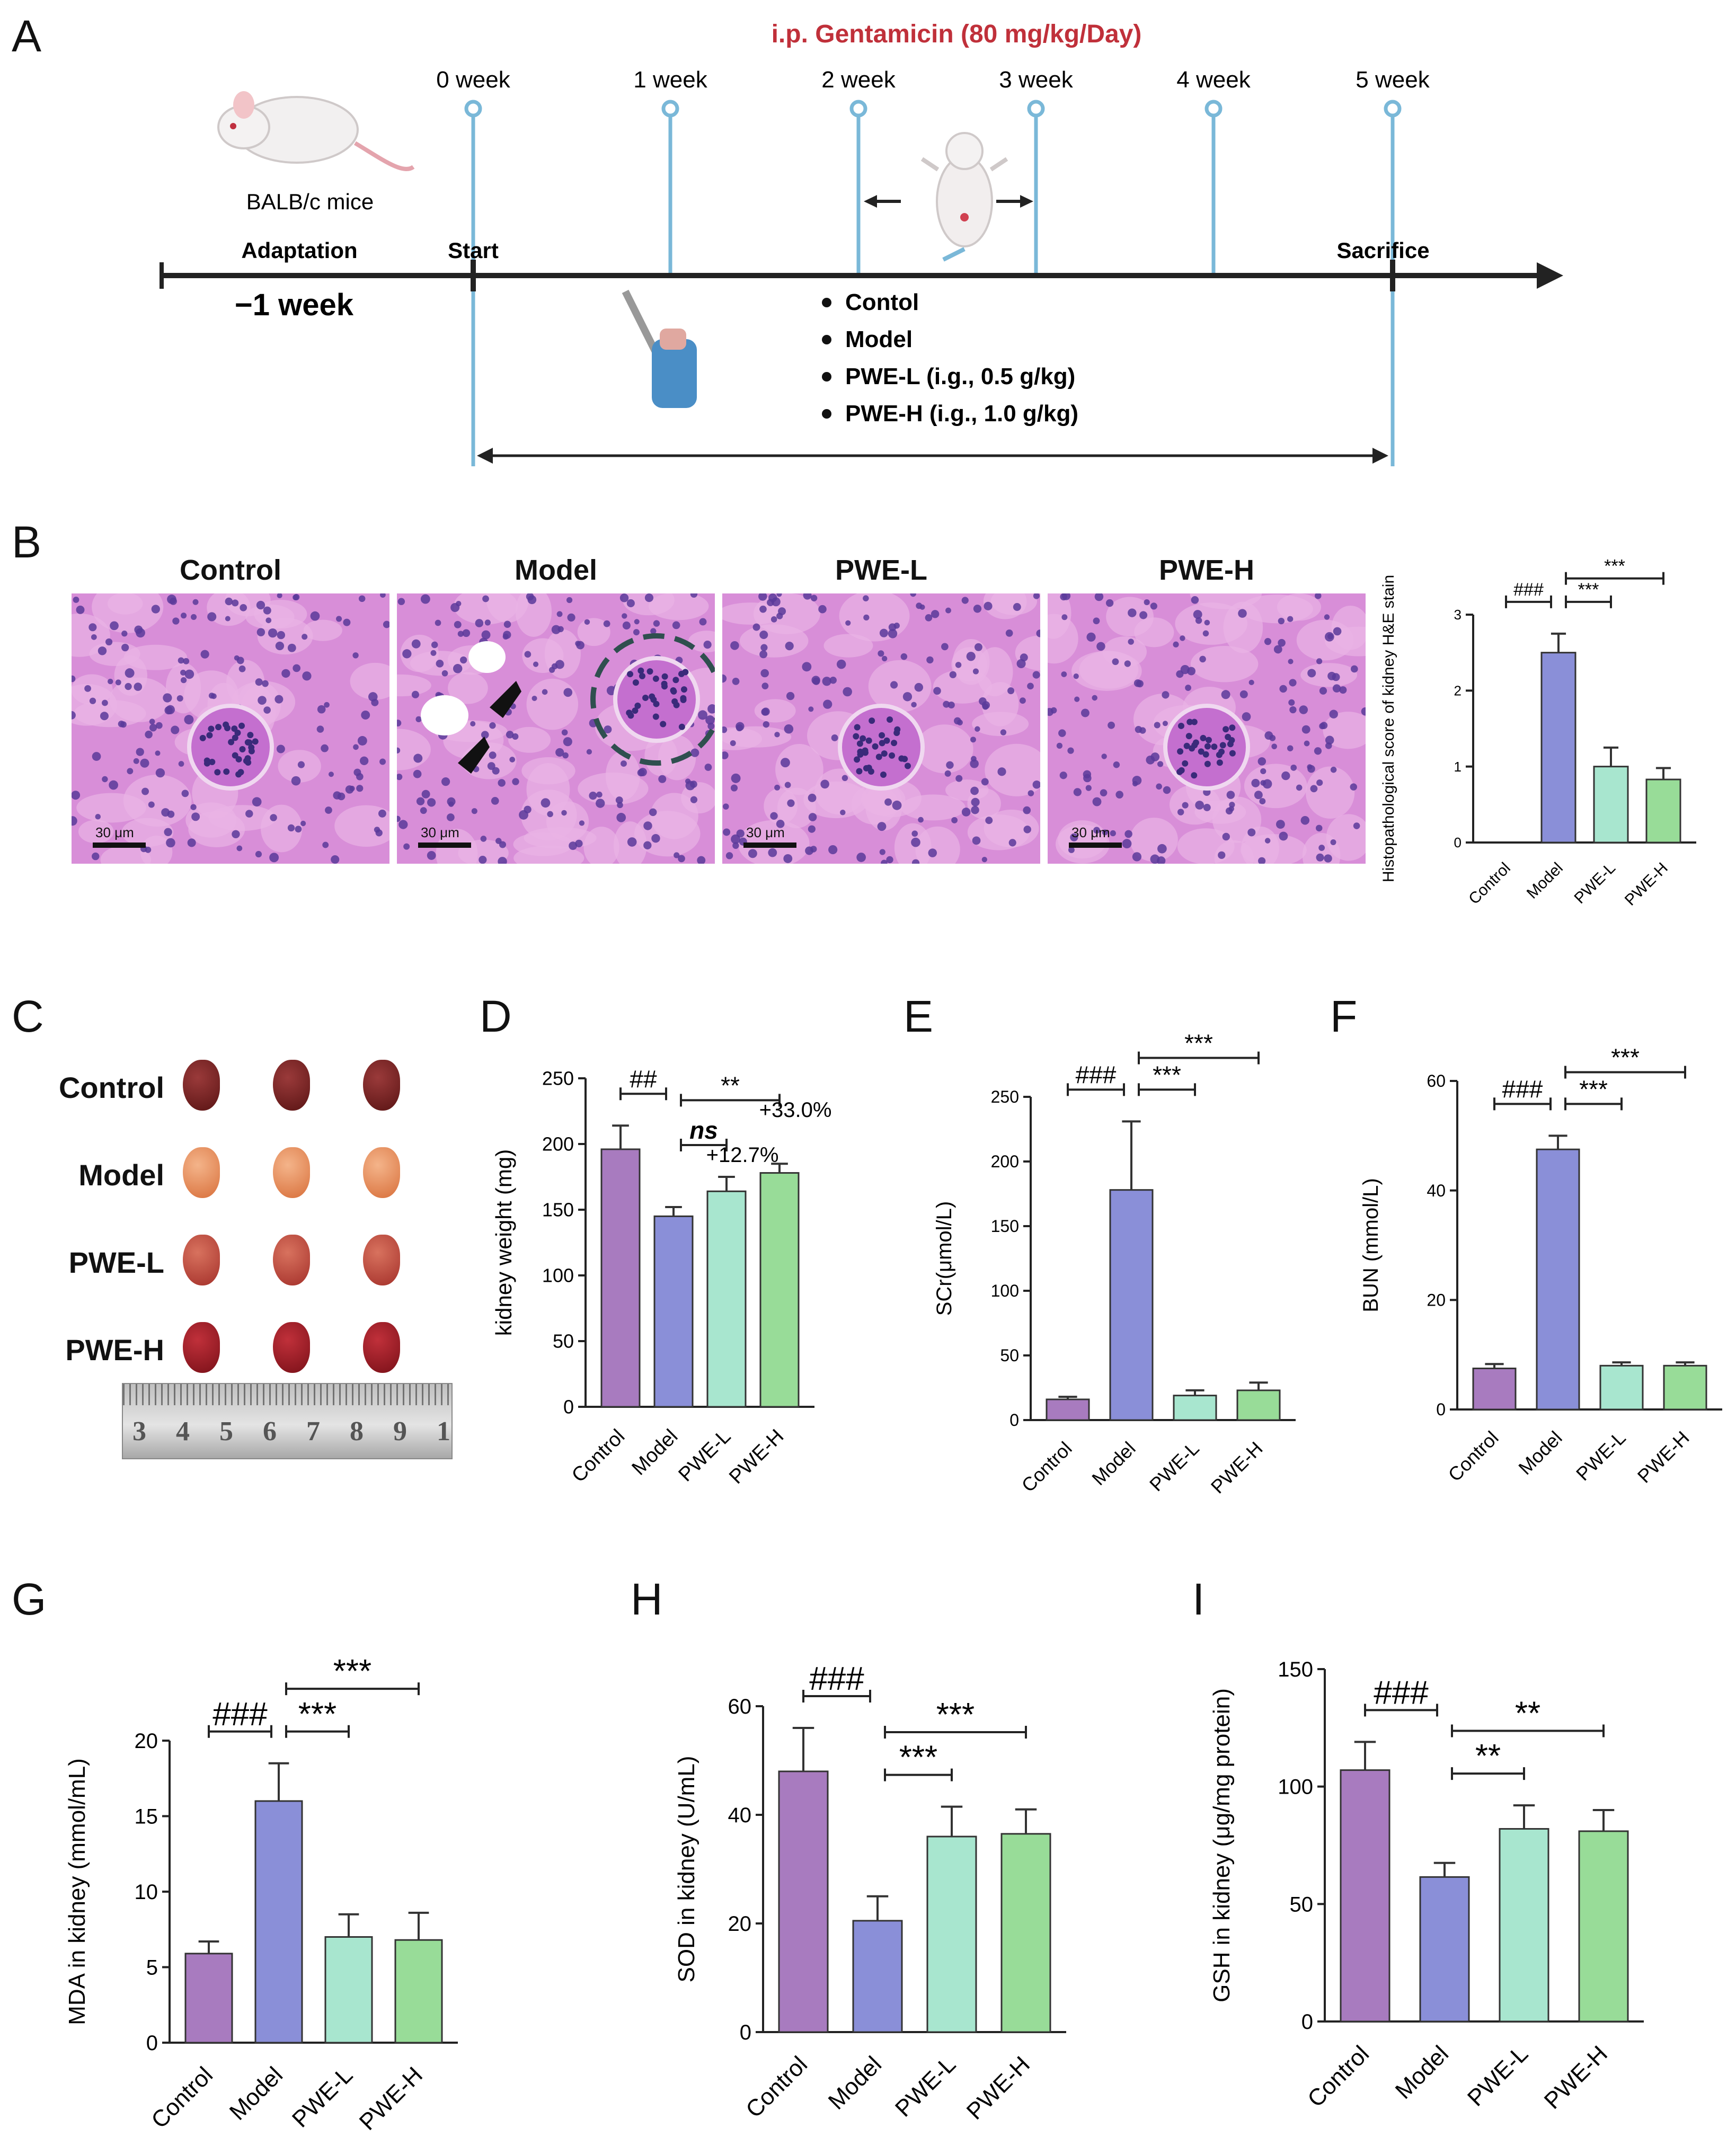  What do you see at coordinates (704, 1130) in the screenshot?
I see `significance-label: ns` at bounding box center [704, 1130].